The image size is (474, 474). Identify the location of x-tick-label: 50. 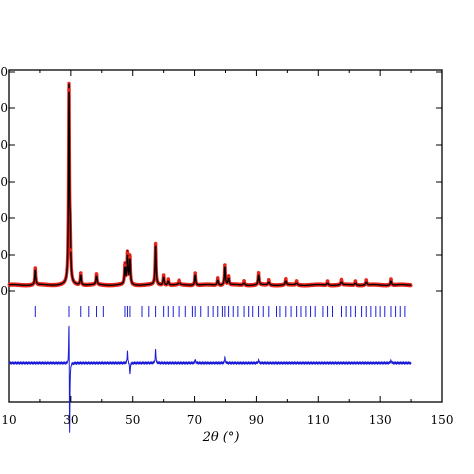
(132, 420).